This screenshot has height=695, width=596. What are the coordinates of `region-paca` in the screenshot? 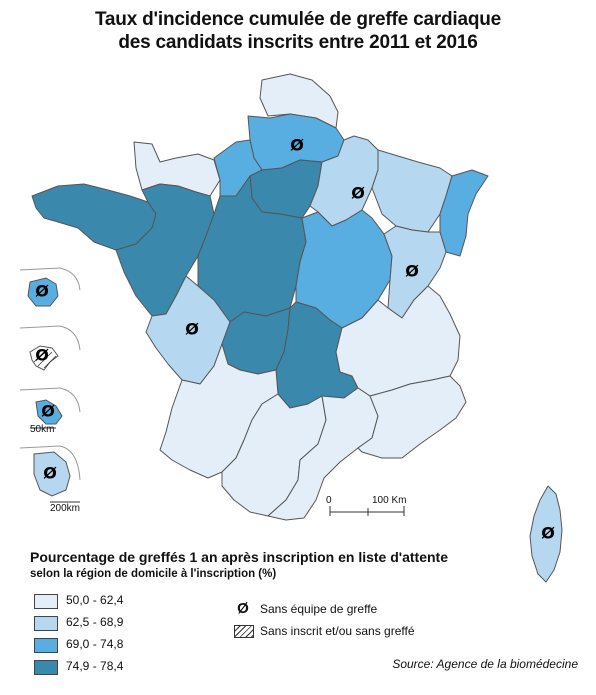 It's located at (412, 417).